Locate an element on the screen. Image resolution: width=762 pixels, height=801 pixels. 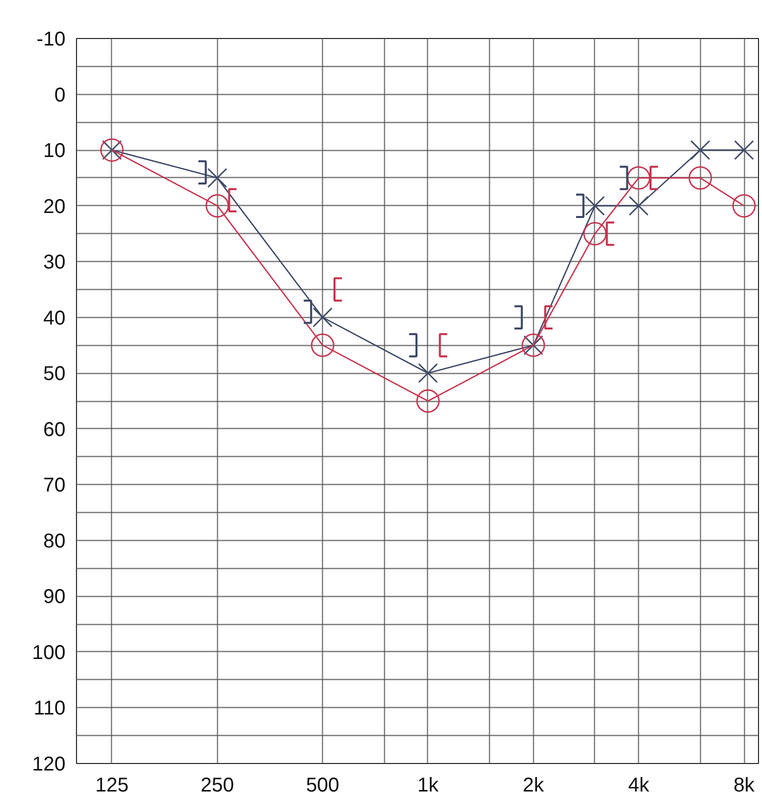
y-tick-label: 20 is located at coordinates (54, 207).